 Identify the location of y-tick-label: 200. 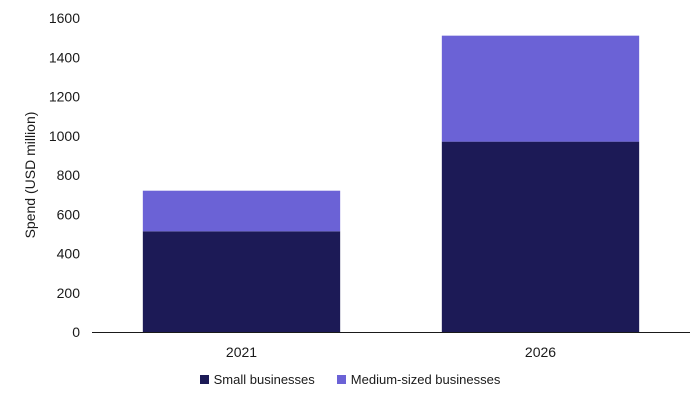
(69, 293).